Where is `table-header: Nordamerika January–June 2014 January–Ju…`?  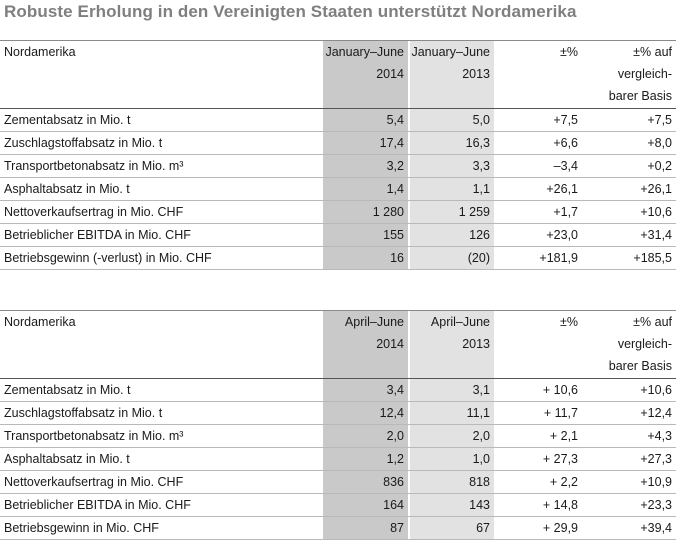 table-header: Nordamerika January–June 2014 January–Ju… is located at coordinates (338, 74).